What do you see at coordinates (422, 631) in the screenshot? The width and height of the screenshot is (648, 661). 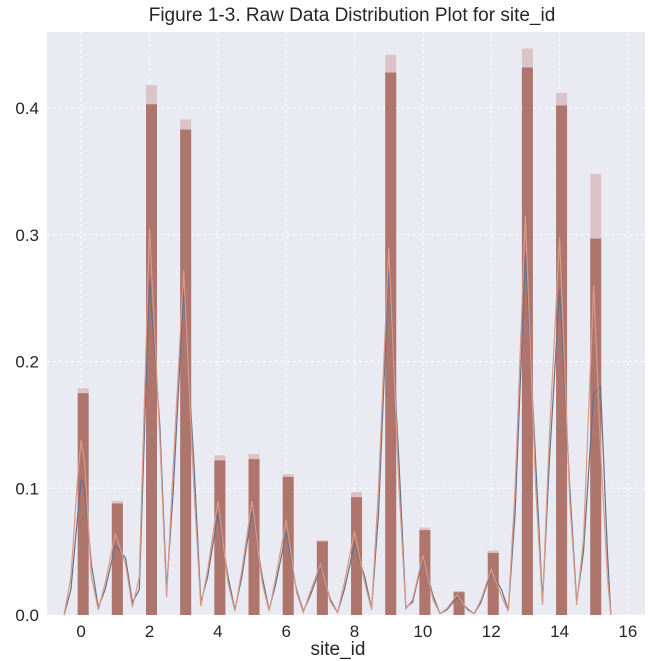 I see `x-tick-label: 10` at bounding box center [422, 631].